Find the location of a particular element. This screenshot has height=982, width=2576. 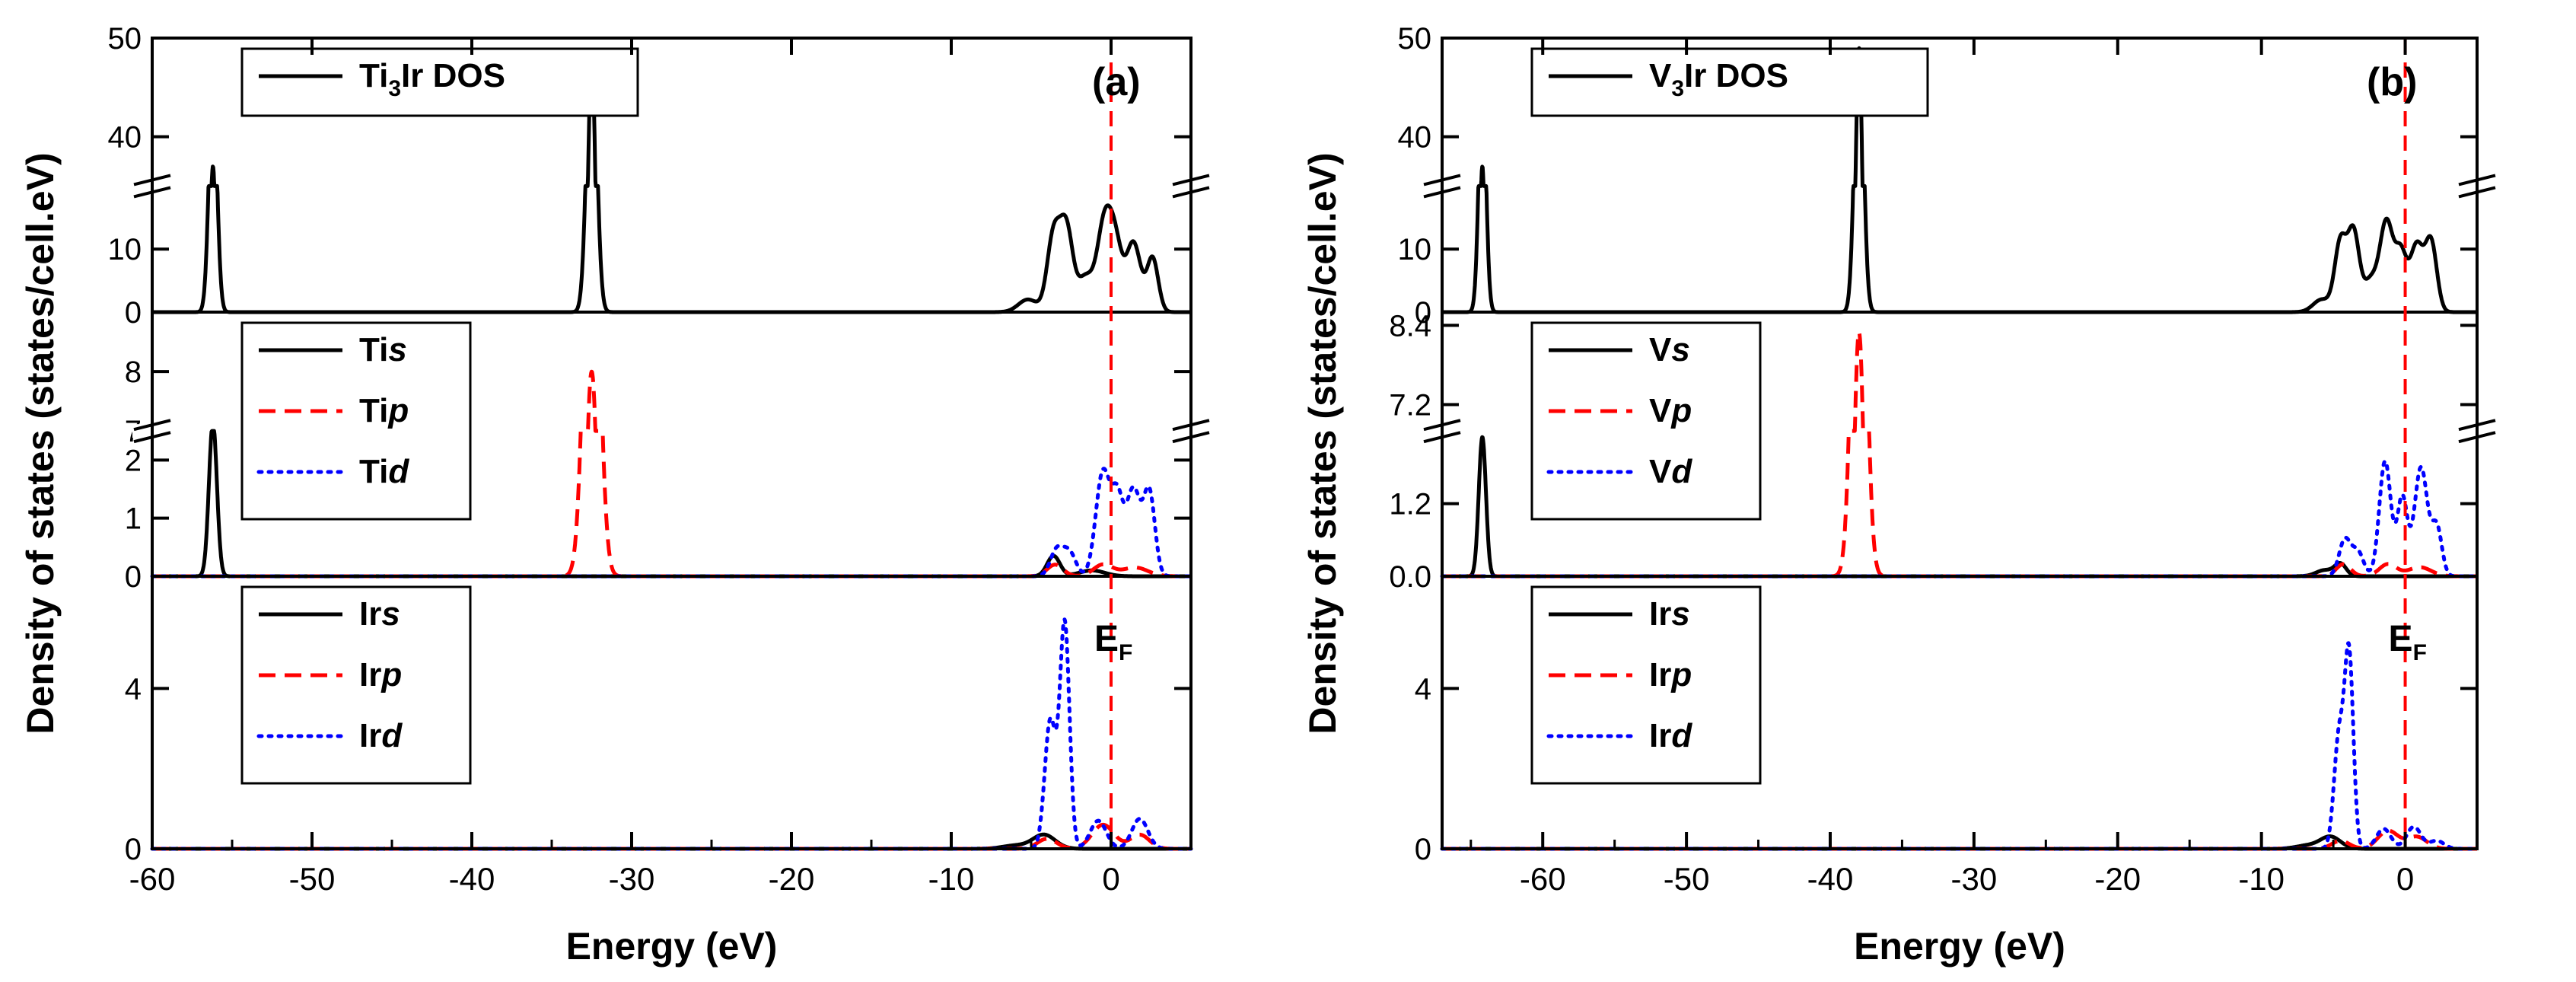

legend-label: V3Ir DOS is located at coordinates (1718, 79).